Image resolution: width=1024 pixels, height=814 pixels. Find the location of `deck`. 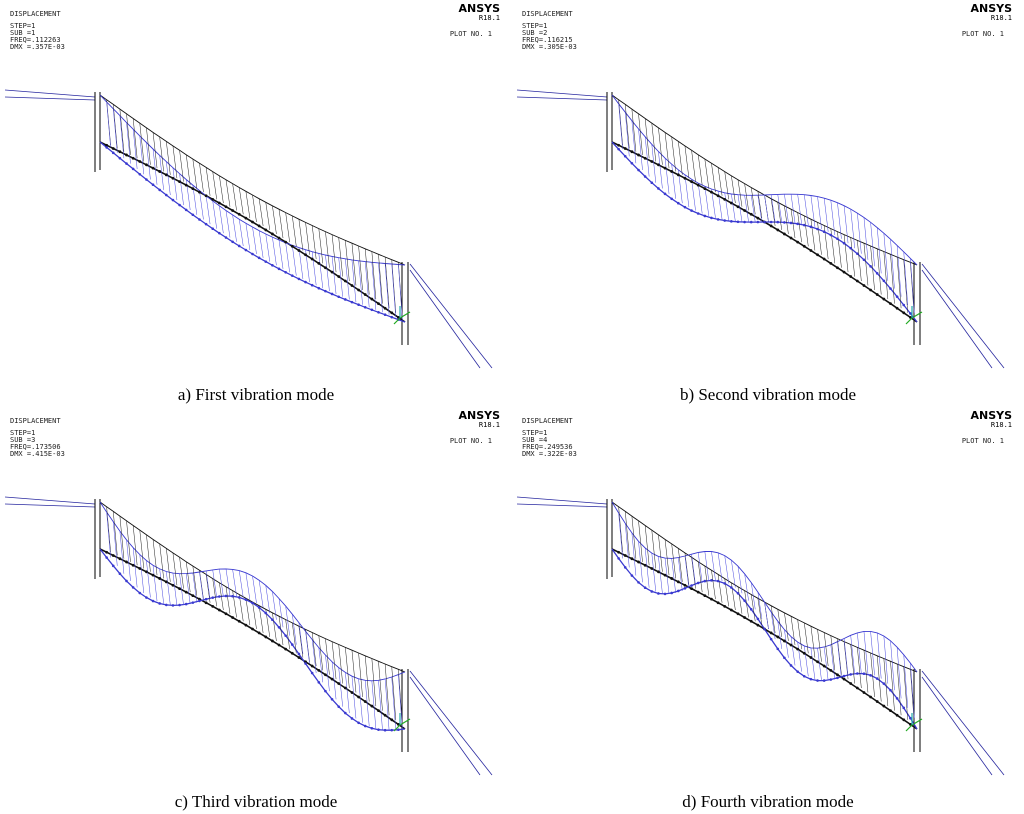

deck is located at coordinates (252, 232).